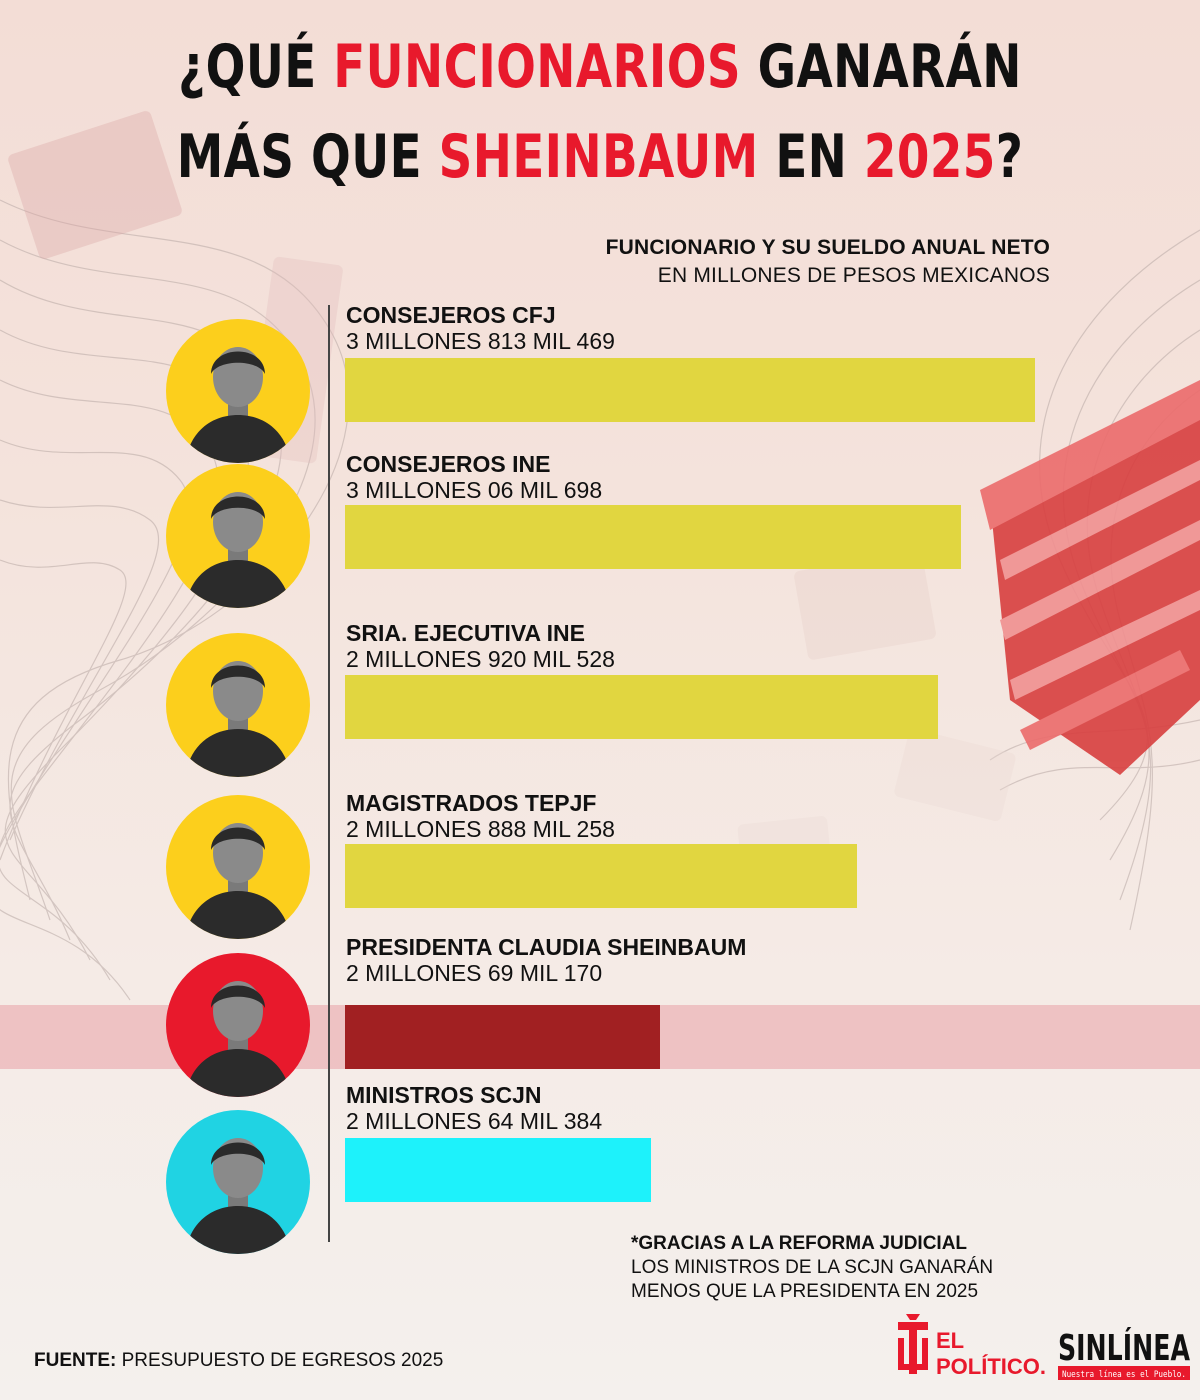 The height and width of the screenshot is (1400, 1200). Describe the element at coordinates (480, 659) in the screenshot. I see `value-label: 2 MILLONES 920 MIL 528` at that location.